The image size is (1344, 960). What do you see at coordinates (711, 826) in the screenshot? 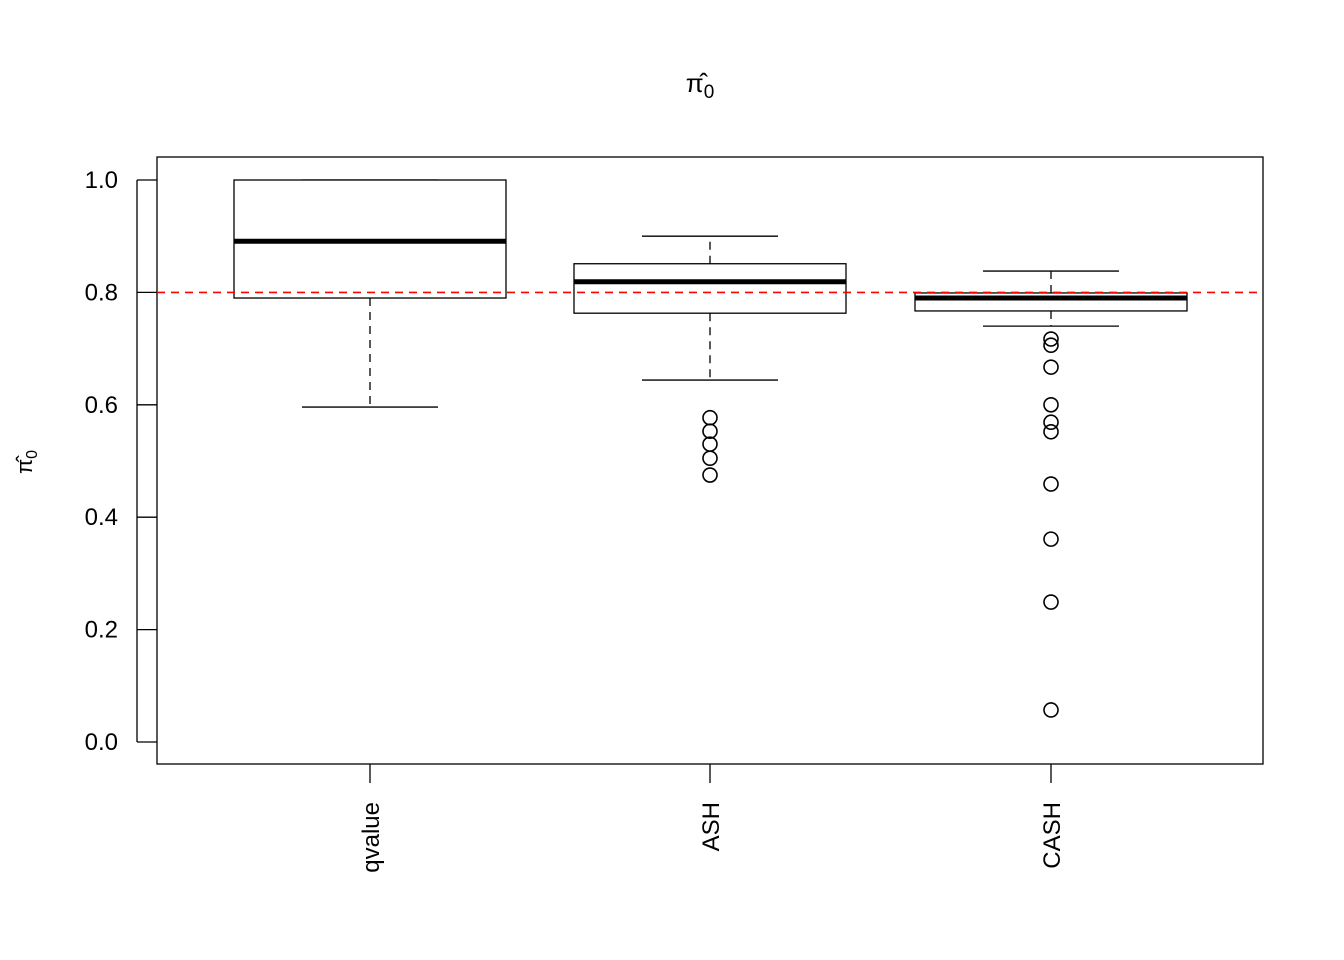
I see `x-tick-label: ASH` at bounding box center [711, 826].